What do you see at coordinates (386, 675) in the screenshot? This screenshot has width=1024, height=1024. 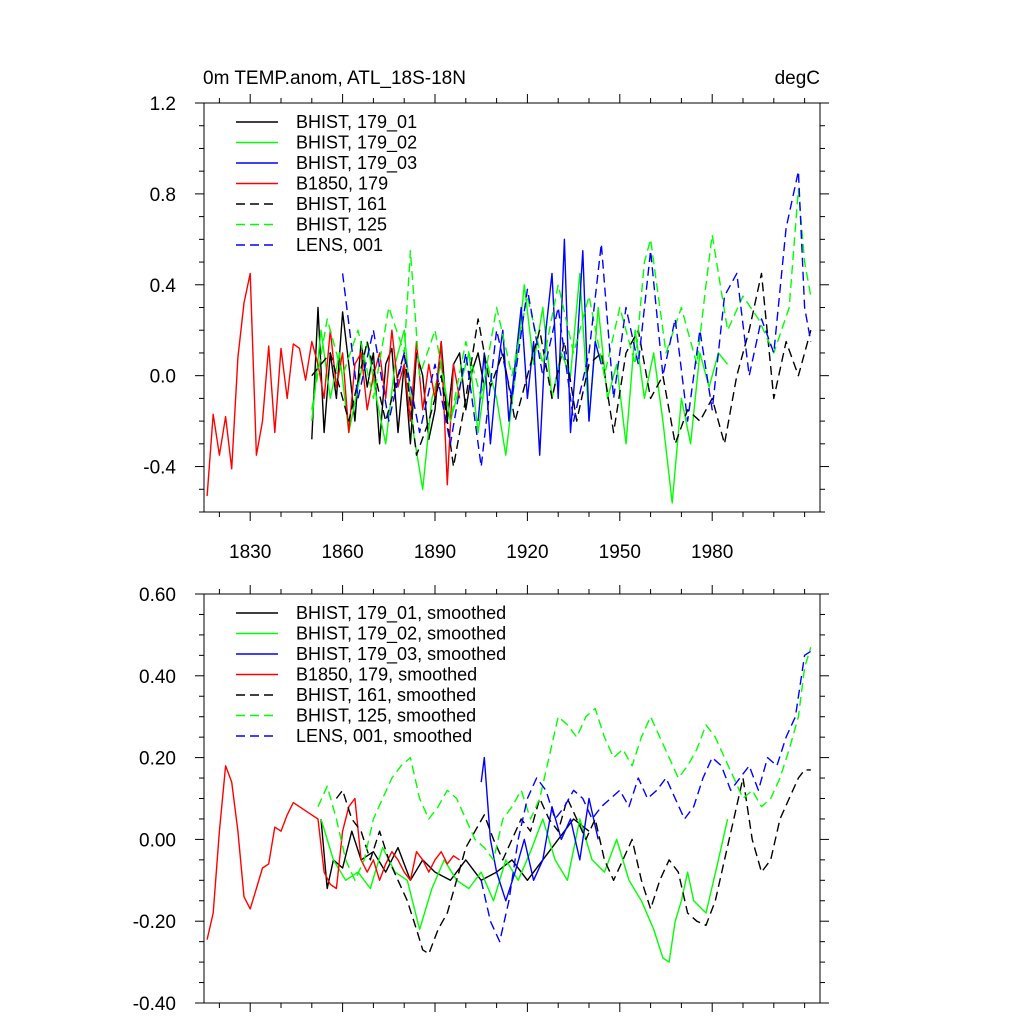 I see `legend-label: B1850, 179, smoothed` at bounding box center [386, 675].